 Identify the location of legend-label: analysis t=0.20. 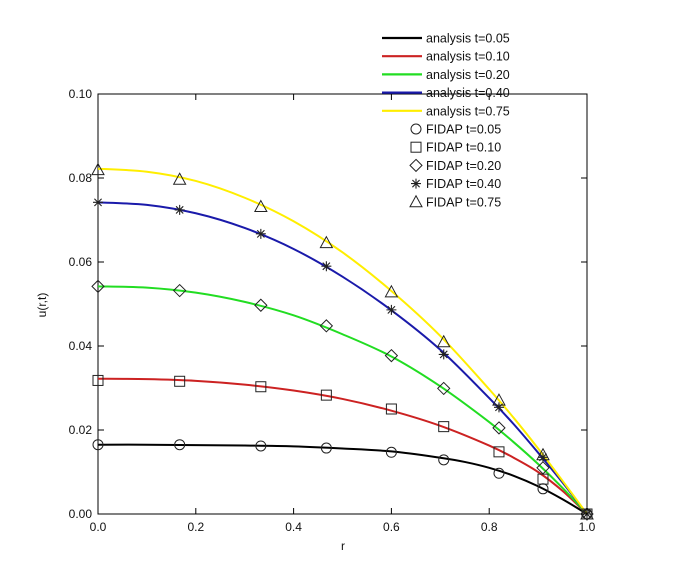
(468, 75).